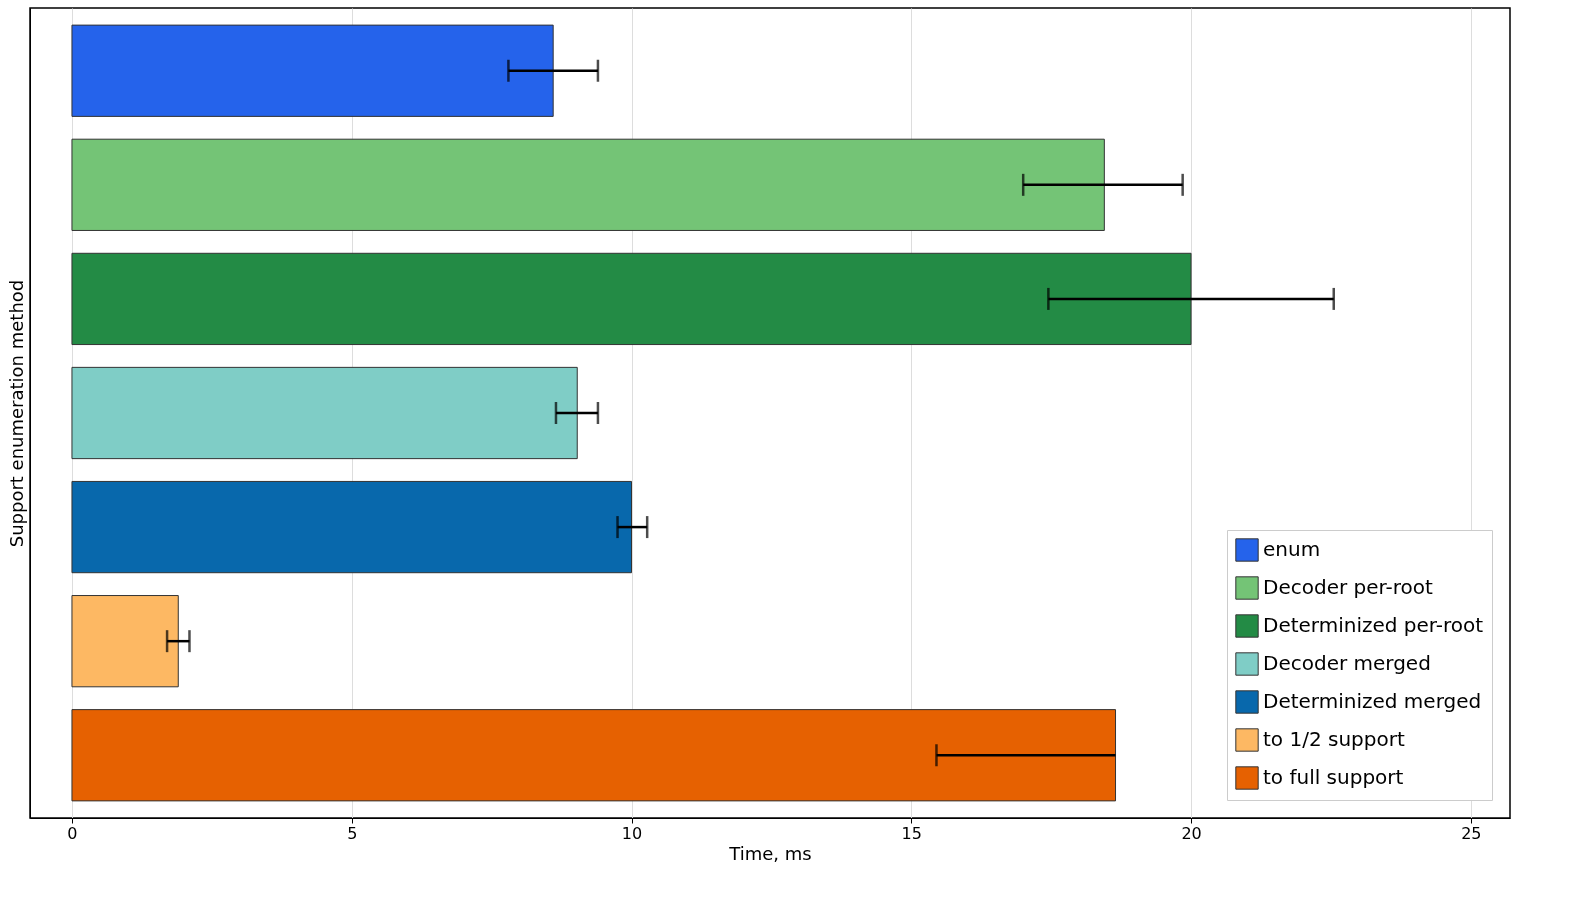  I want to click on x-tick-label: 20, so click(1191, 833).